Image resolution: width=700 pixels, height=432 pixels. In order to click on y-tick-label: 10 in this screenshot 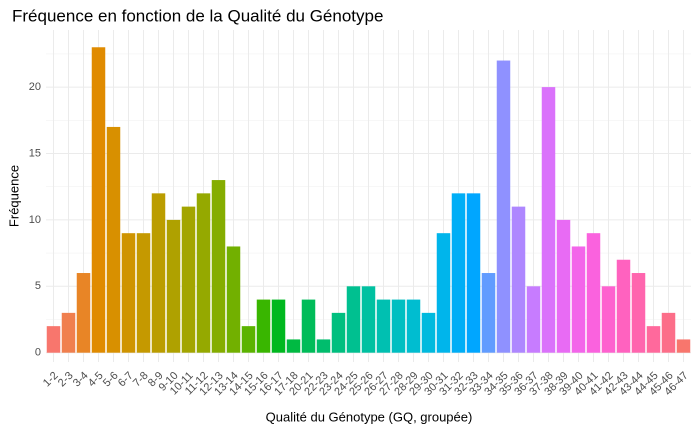, I will do `click(35, 220)`.